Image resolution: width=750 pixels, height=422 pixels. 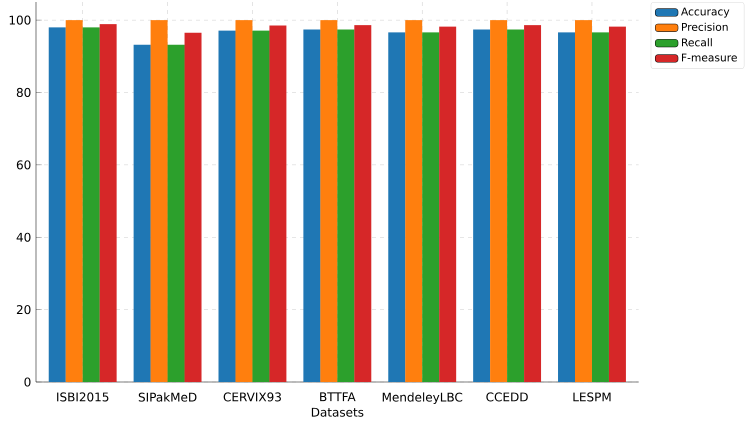 What do you see at coordinates (709, 58) in the screenshot?
I see `legend-label: F-measure` at bounding box center [709, 58].